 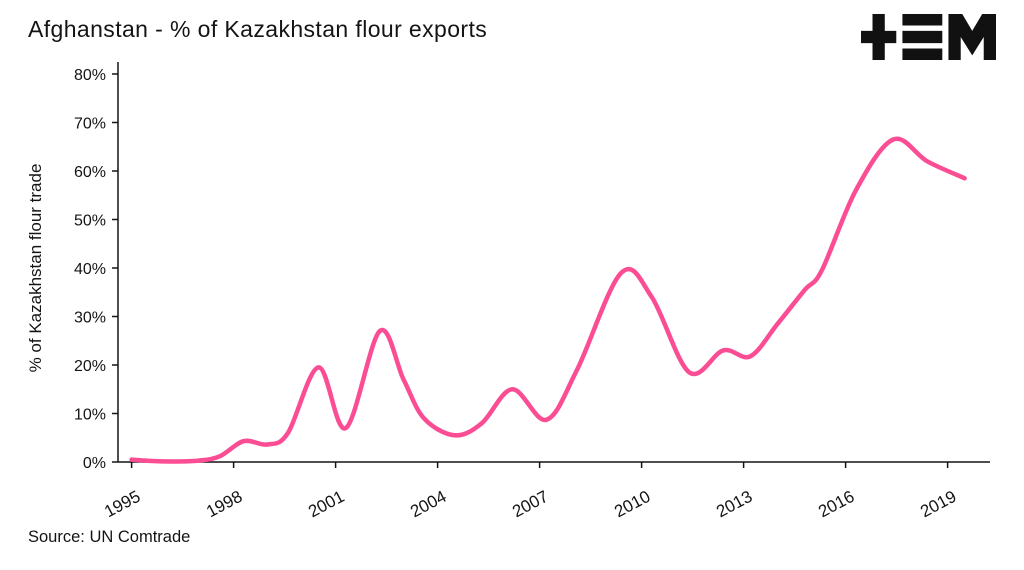 I want to click on y-tick-label: 10%, so click(x=90, y=415).